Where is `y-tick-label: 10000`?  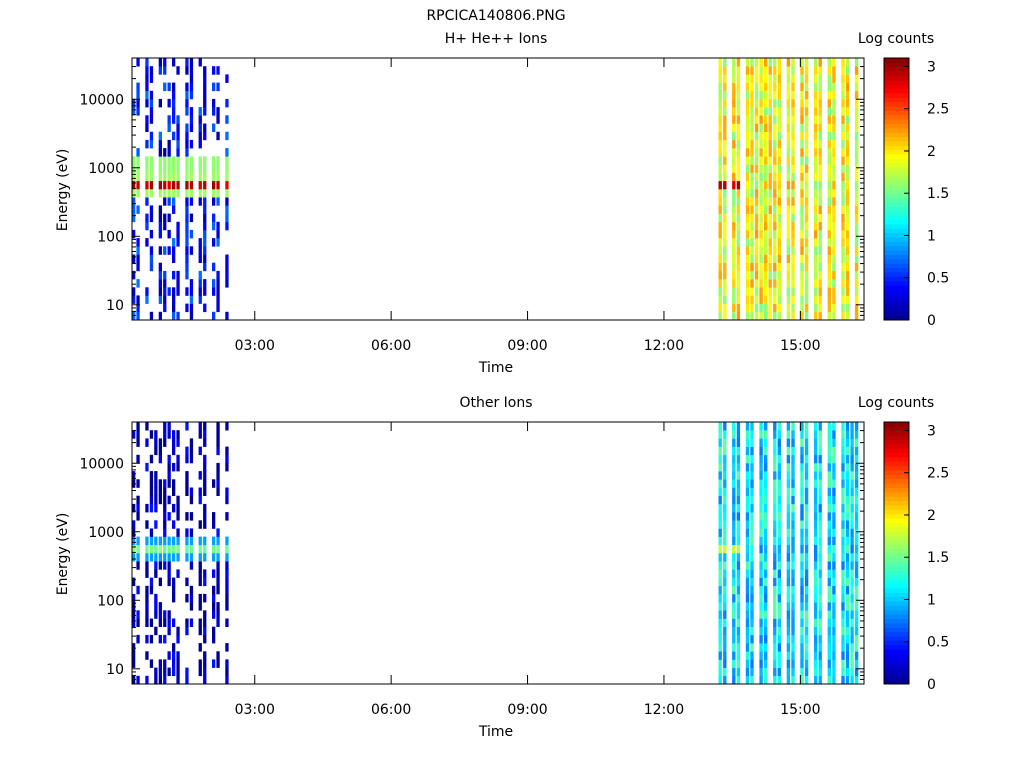
y-tick-label: 10000 is located at coordinates (101, 100).